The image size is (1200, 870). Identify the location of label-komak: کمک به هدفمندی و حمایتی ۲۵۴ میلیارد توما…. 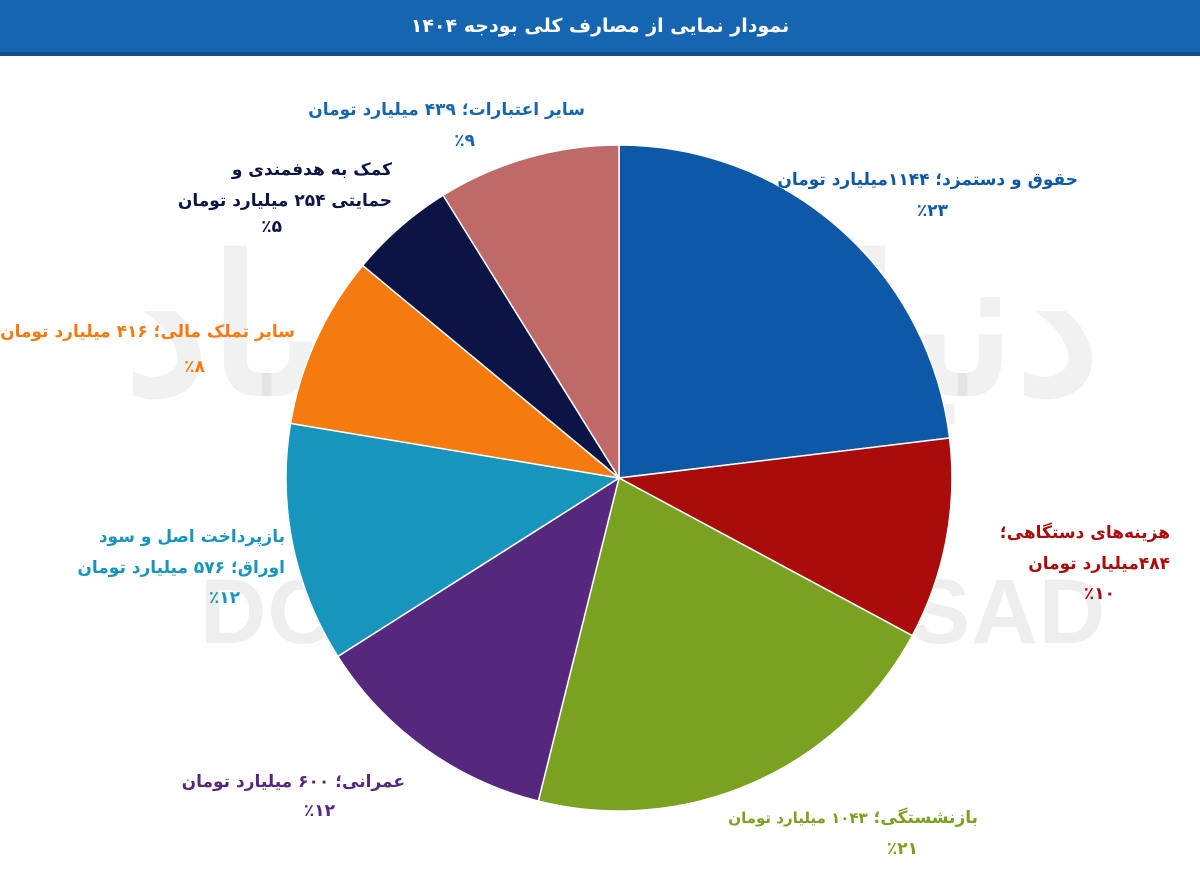
(285, 199).